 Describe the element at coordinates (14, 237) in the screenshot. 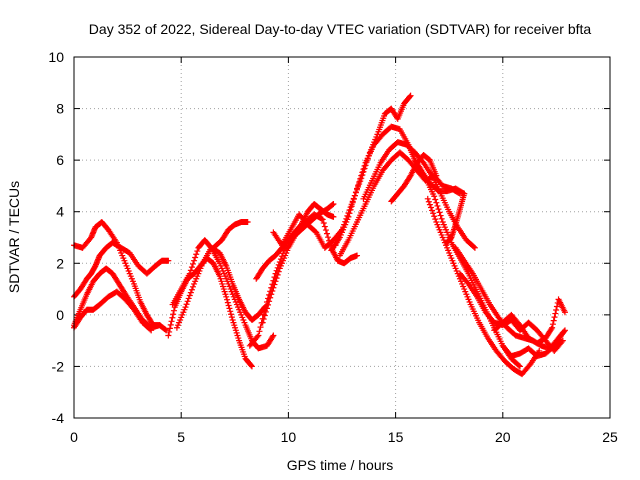

I see `y-axis-label: SDTVAR / TECUs` at that location.